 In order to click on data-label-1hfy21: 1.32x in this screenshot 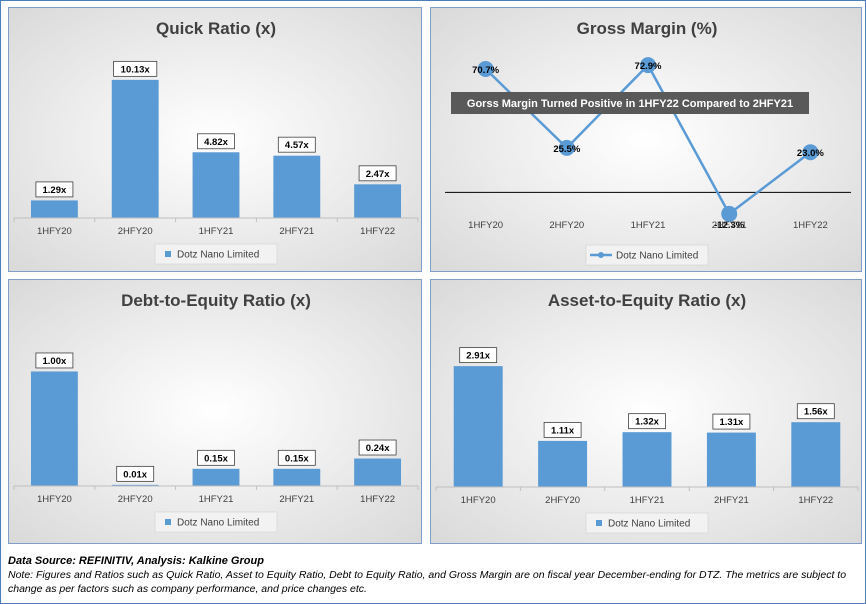, I will do `click(647, 422)`.